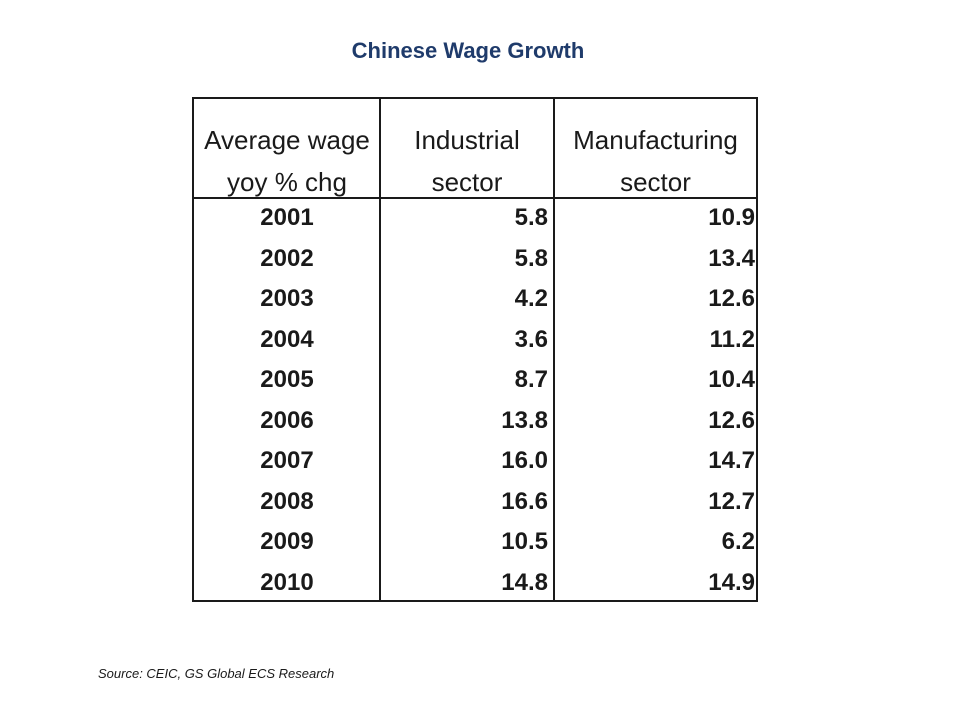  What do you see at coordinates (731, 460) in the screenshot?
I see `manufacturing-value-cell: 14.7` at bounding box center [731, 460].